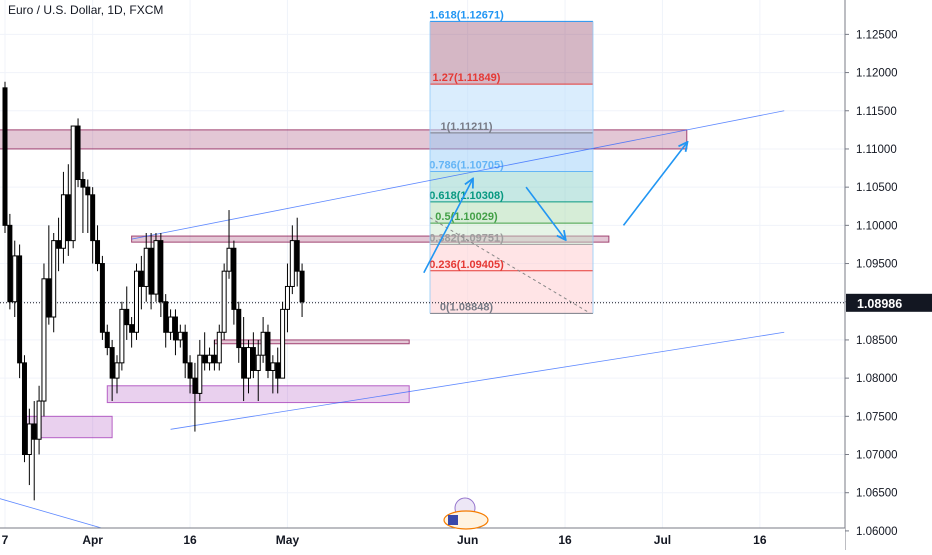 The image size is (932, 555). What do you see at coordinates (877, 35) in the screenshot?
I see `price-tick-label: 1.12500` at bounding box center [877, 35].